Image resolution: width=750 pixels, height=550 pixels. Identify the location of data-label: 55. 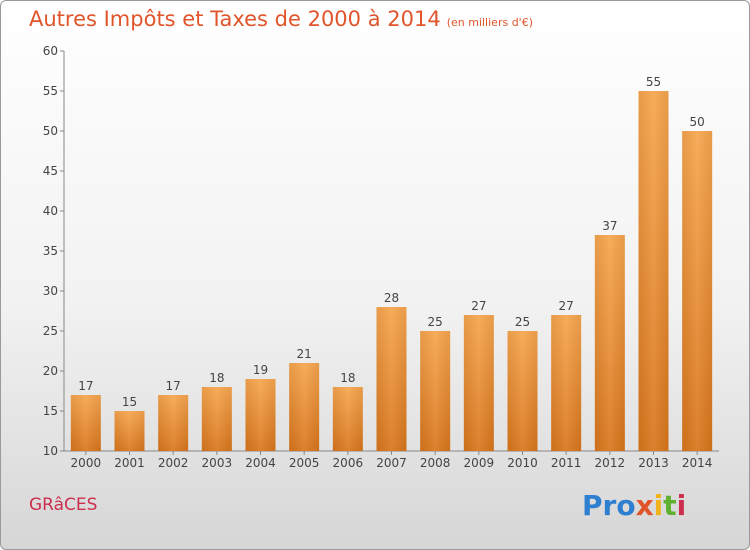
(653, 82).